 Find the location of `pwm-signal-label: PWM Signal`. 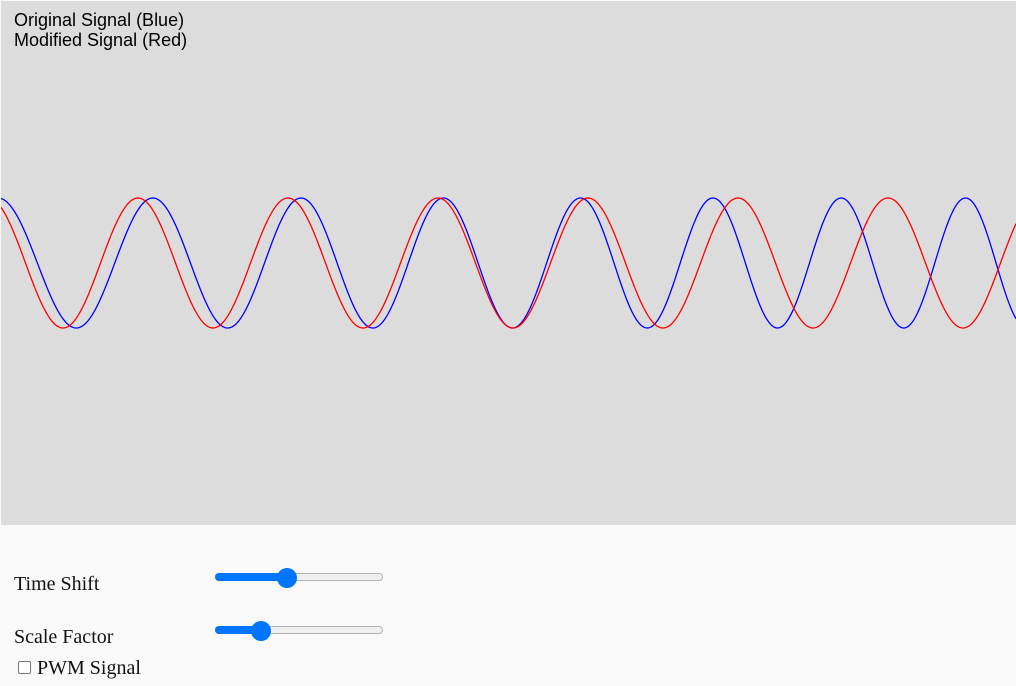

pwm-signal-label: PWM Signal is located at coordinates (89, 668).